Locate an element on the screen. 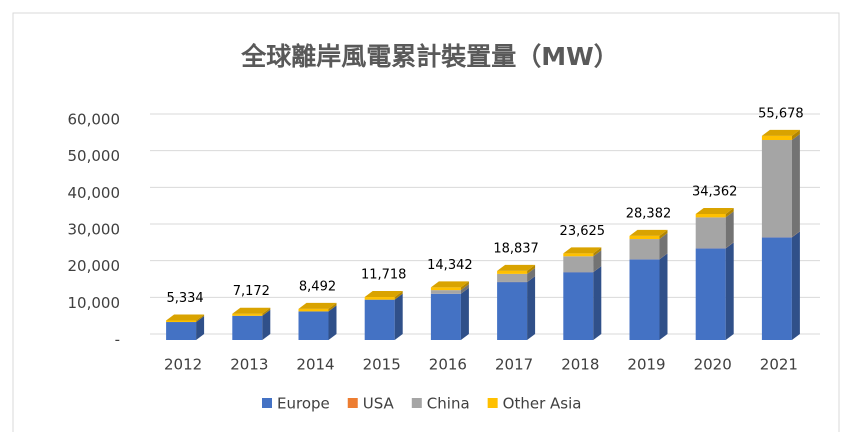 The image size is (854, 432). data-label: 28,382 is located at coordinates (649, 213).